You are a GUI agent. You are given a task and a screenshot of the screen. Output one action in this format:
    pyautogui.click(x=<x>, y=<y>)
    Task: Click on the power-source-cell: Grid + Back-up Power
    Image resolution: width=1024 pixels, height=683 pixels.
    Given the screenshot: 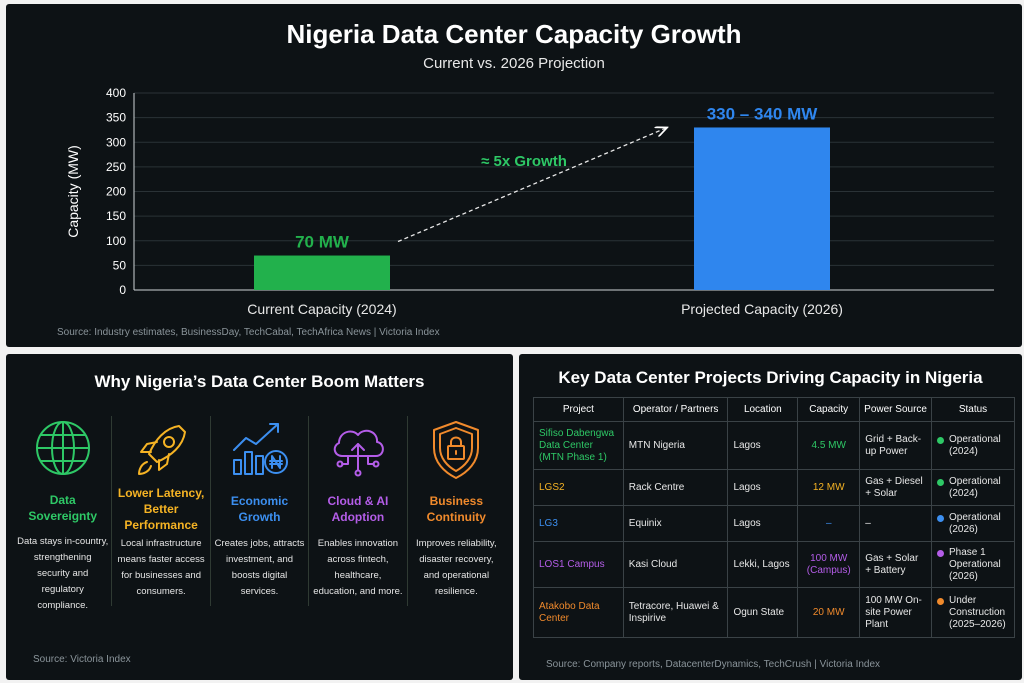 What is the action you would take?
    pyautogui.click(x=895, y=445)
    